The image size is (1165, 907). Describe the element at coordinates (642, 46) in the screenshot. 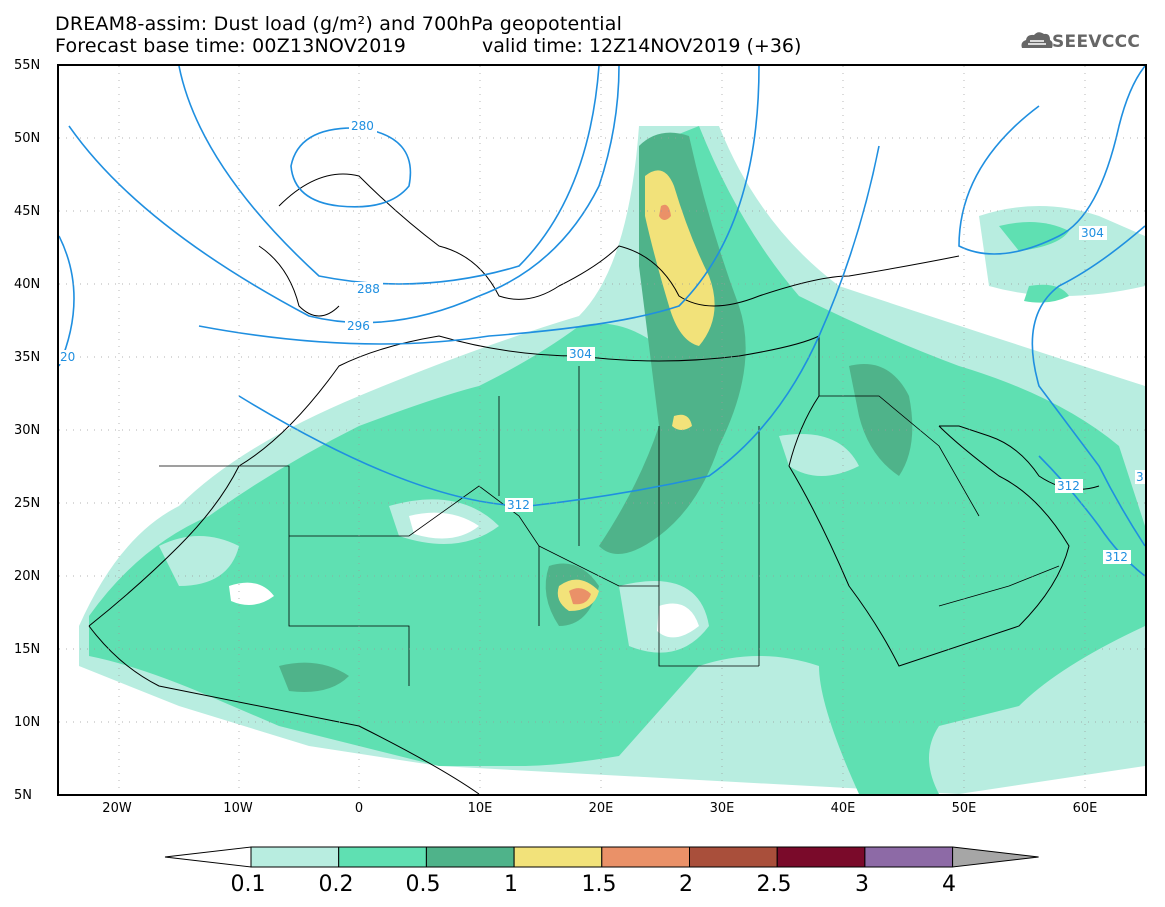

I see `valid-time: valid time: 12Z14NOV2019 (+36)` at that location.